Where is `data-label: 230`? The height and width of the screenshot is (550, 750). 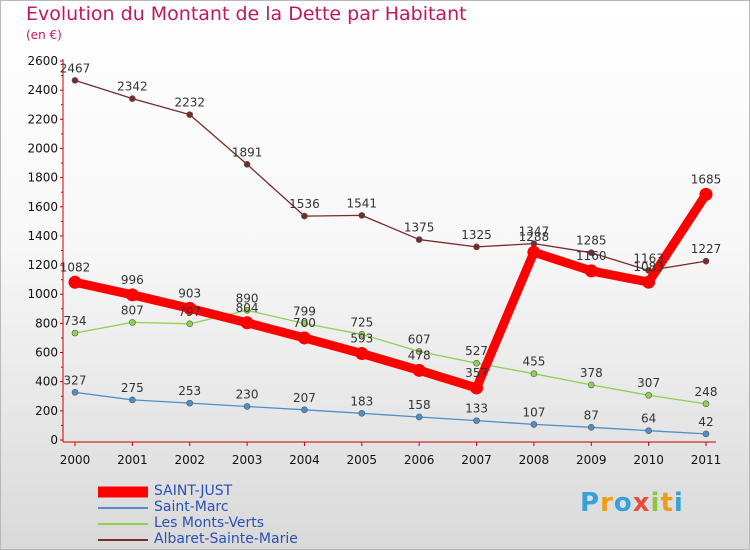
data-label: 230 is located at coordinates (247, 394).